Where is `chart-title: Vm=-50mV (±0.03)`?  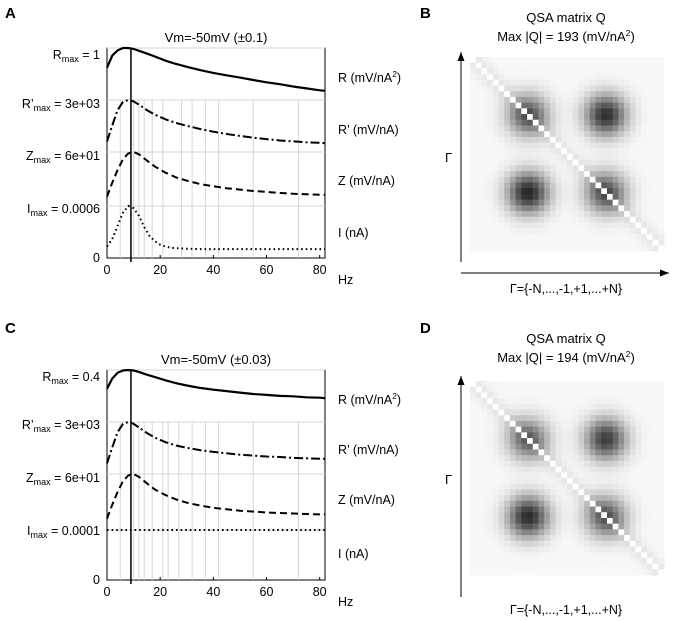 chart-title: Vm=-50mV (±0.03) is located at coordinates (216, 359).